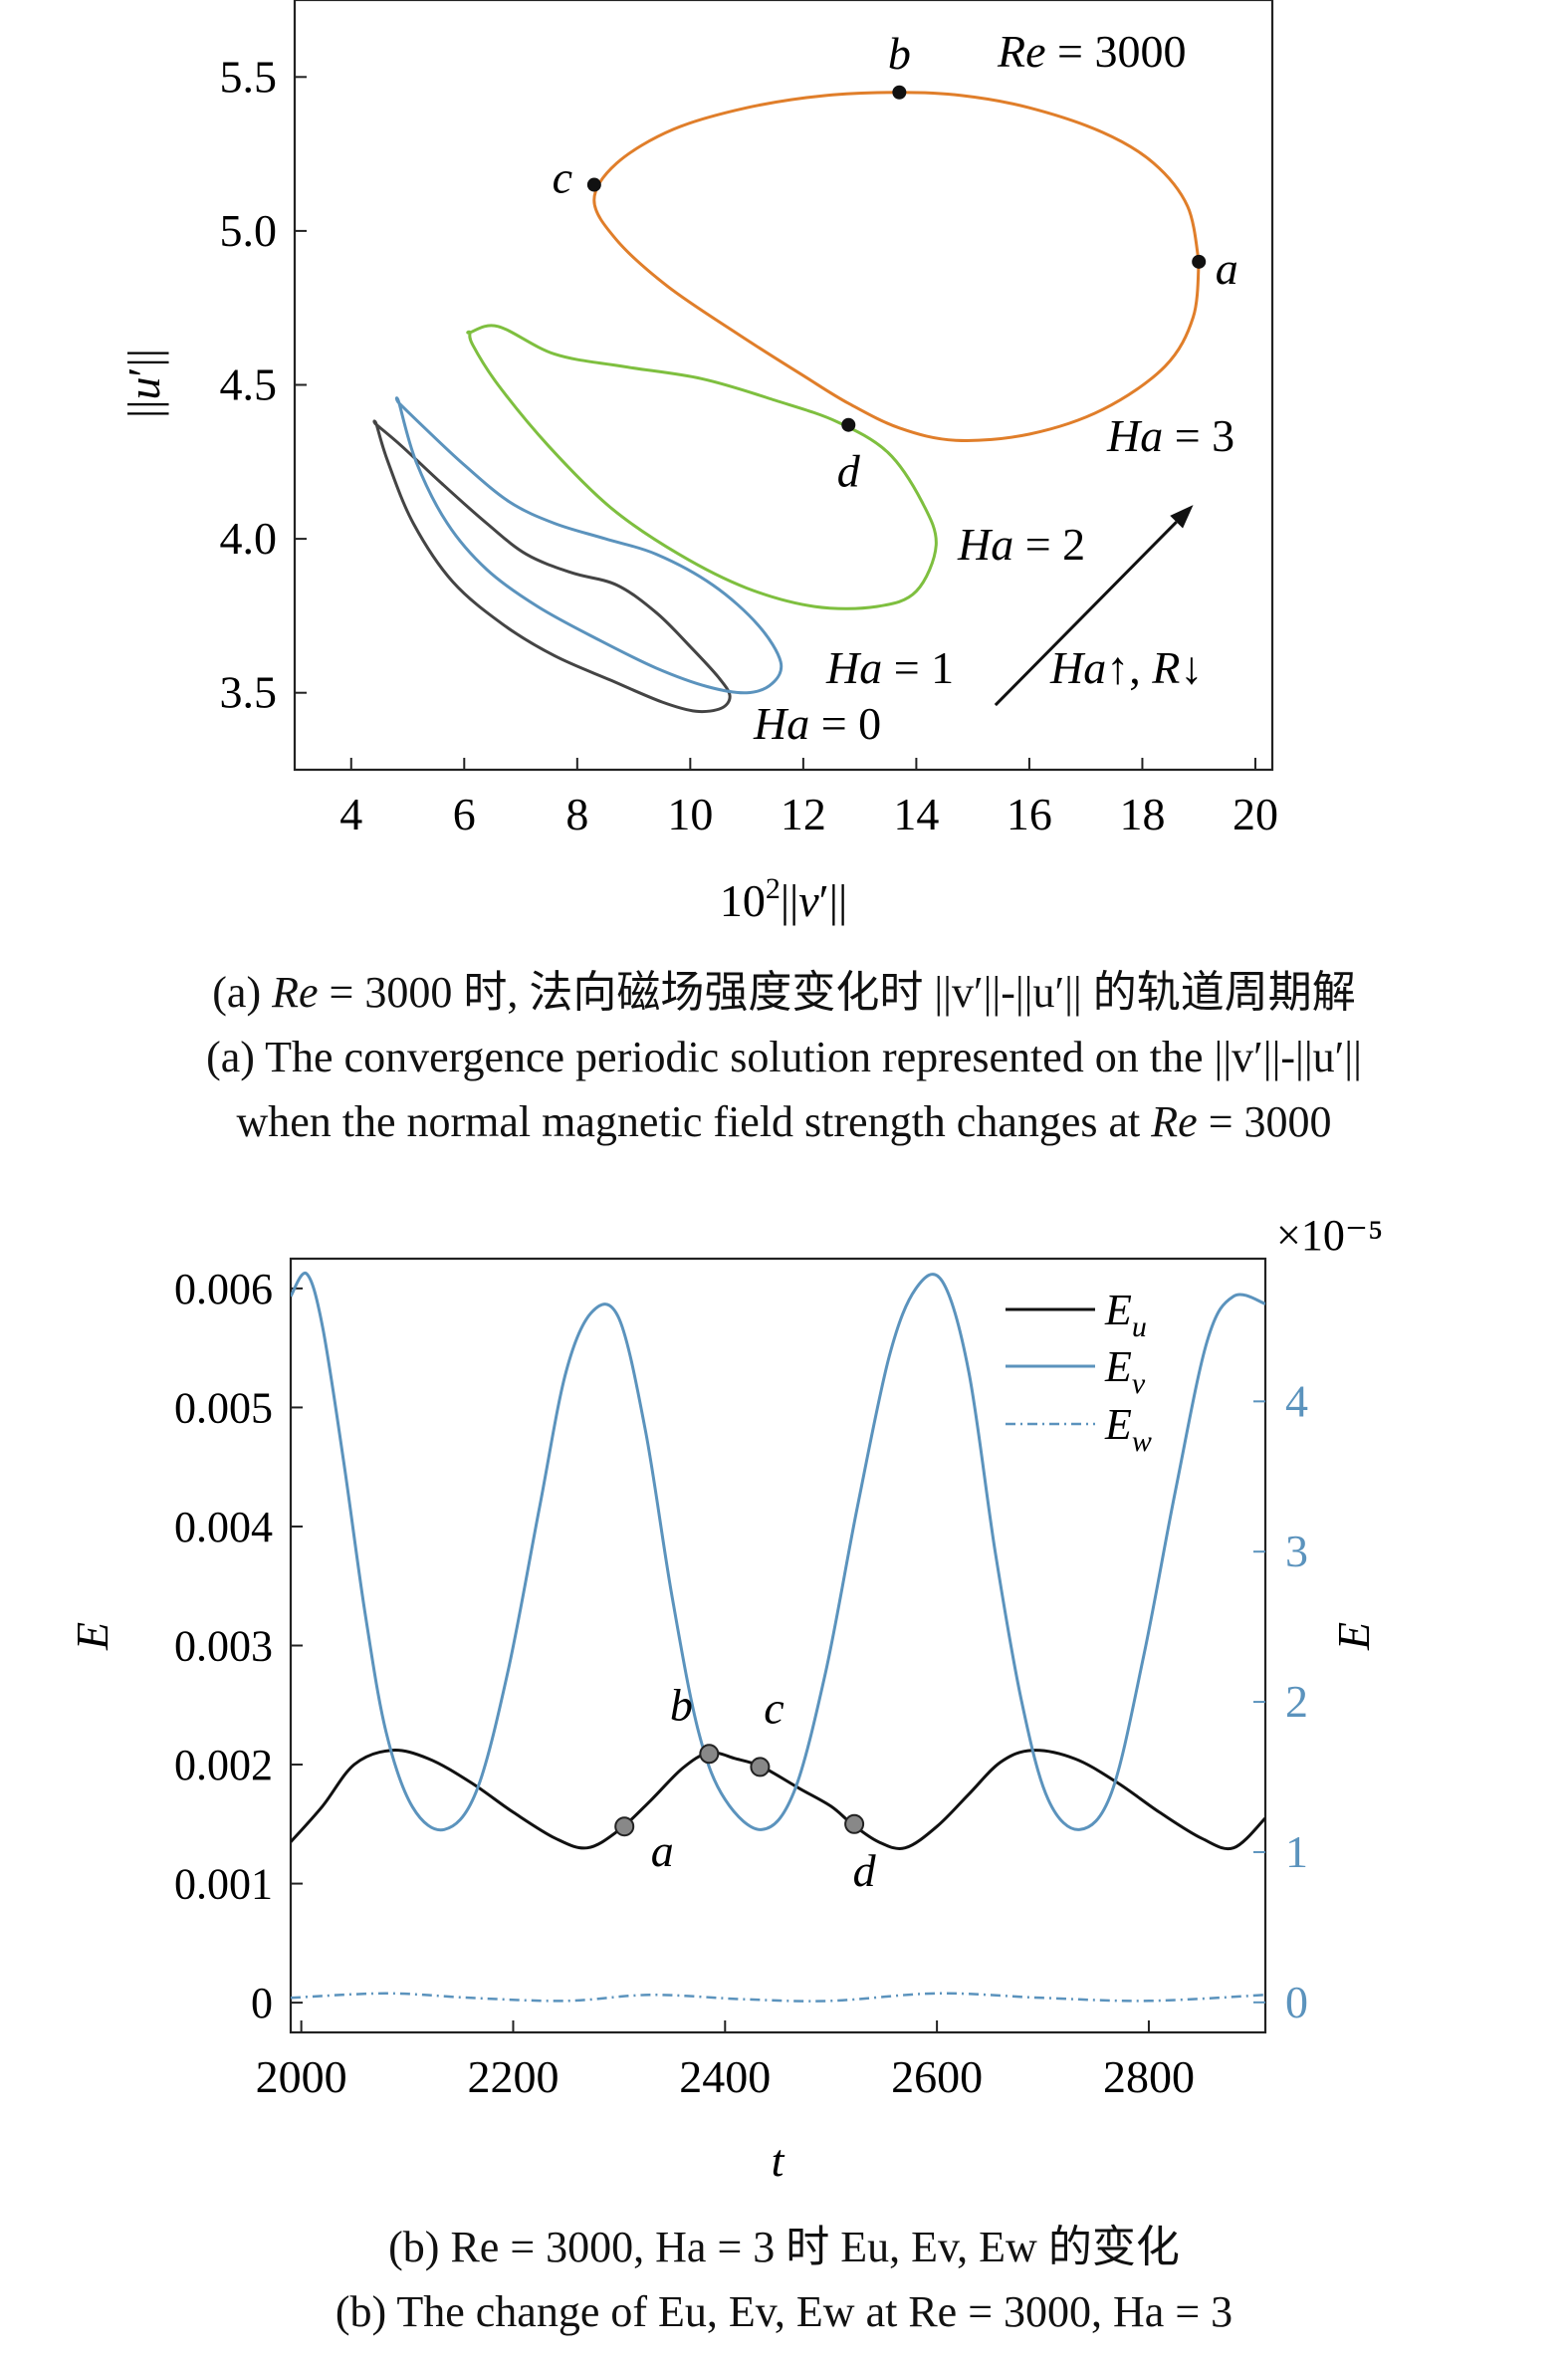 This screenshot has height=2365, width=1568. I want to click on chart-b-left-axis-label: E, so click(92, 1637).